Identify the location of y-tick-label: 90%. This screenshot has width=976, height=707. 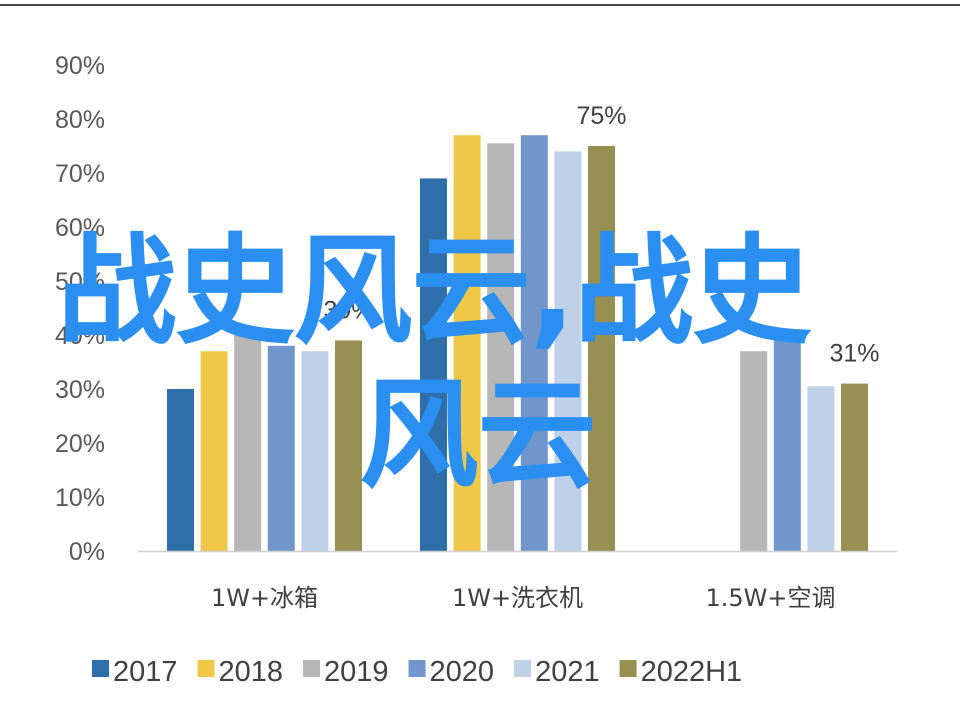
(80, 66).